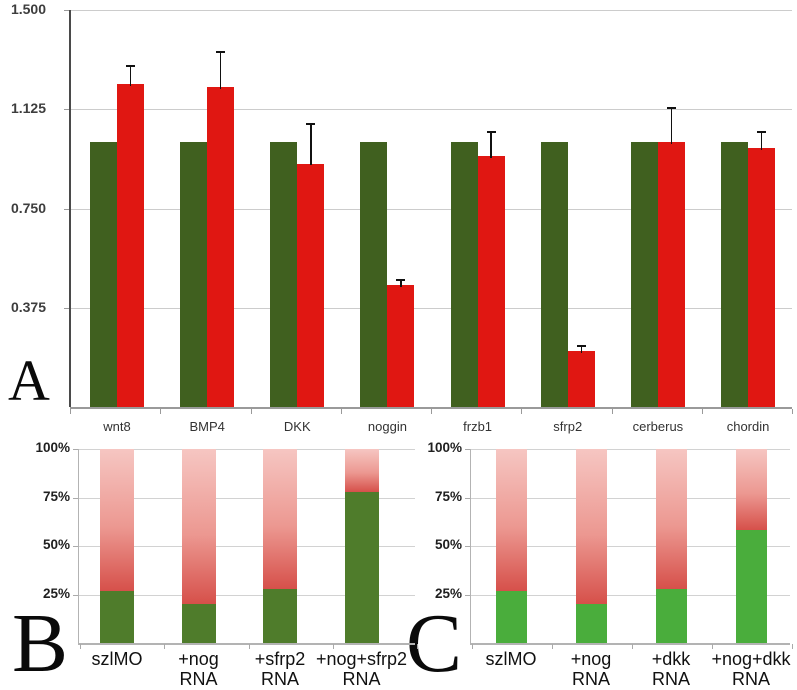 The height and width of the screenshot is (690, 797). Describe the element at coordinates (444, 447) in the screenshot. I see `ytick-label: 100%` at that location.